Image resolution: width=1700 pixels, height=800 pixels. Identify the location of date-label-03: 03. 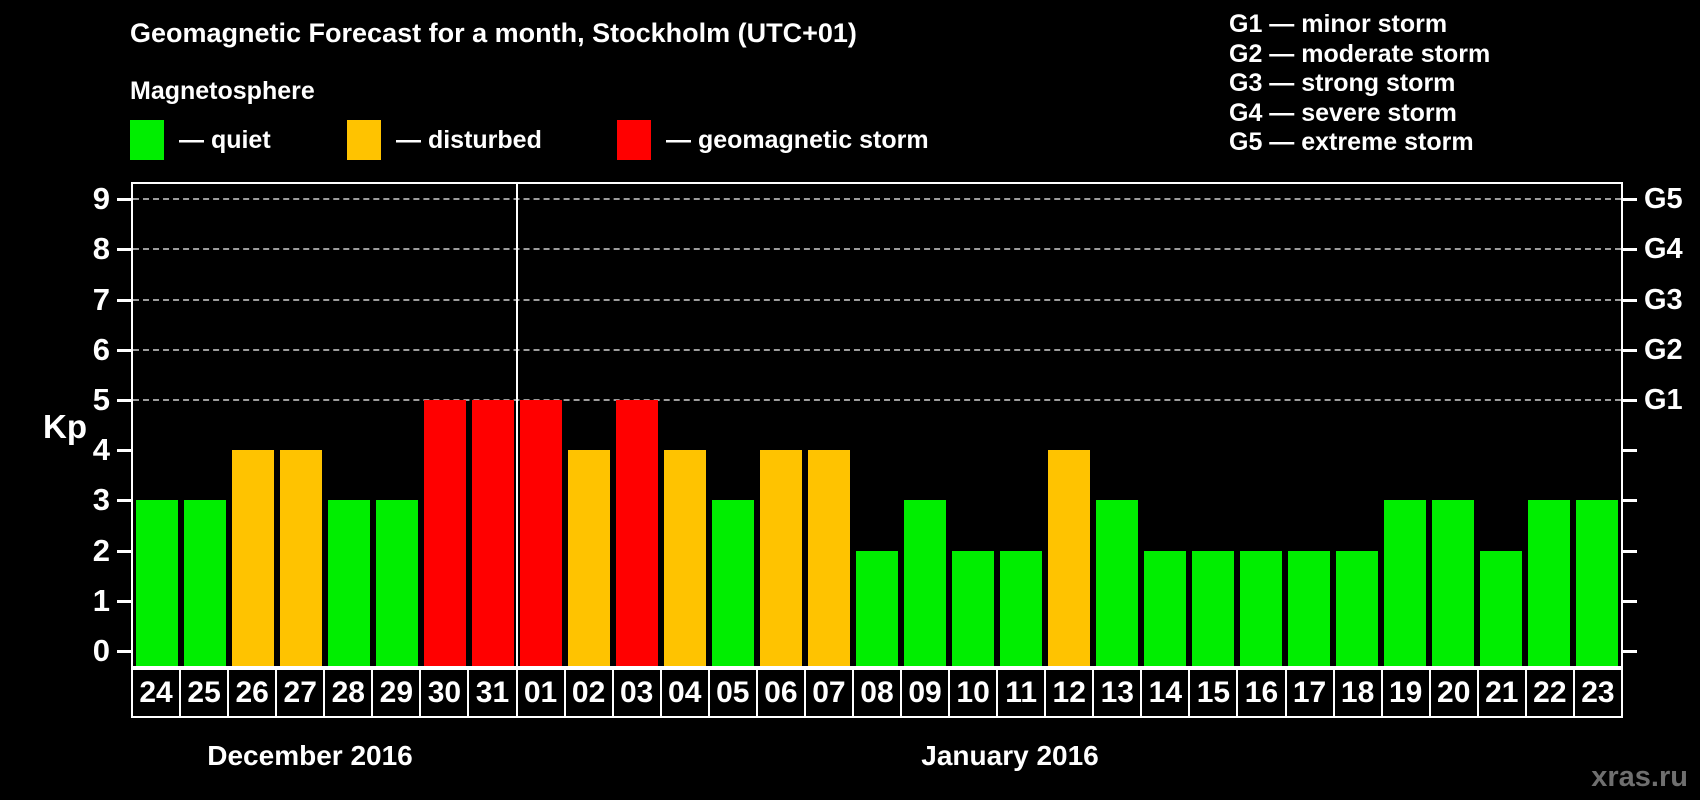
(636, 693).